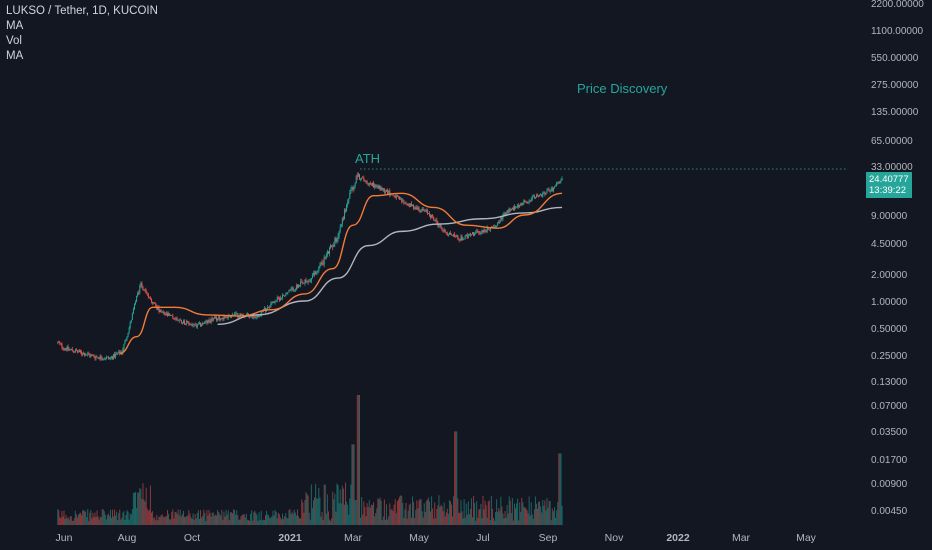 Image resolution: width=932 pixels, height=550 pixels. What do you see at coordinates (614, 538) in the screenshot?
I see `time-axis-label: Nov` at bounding box center [614, 538].